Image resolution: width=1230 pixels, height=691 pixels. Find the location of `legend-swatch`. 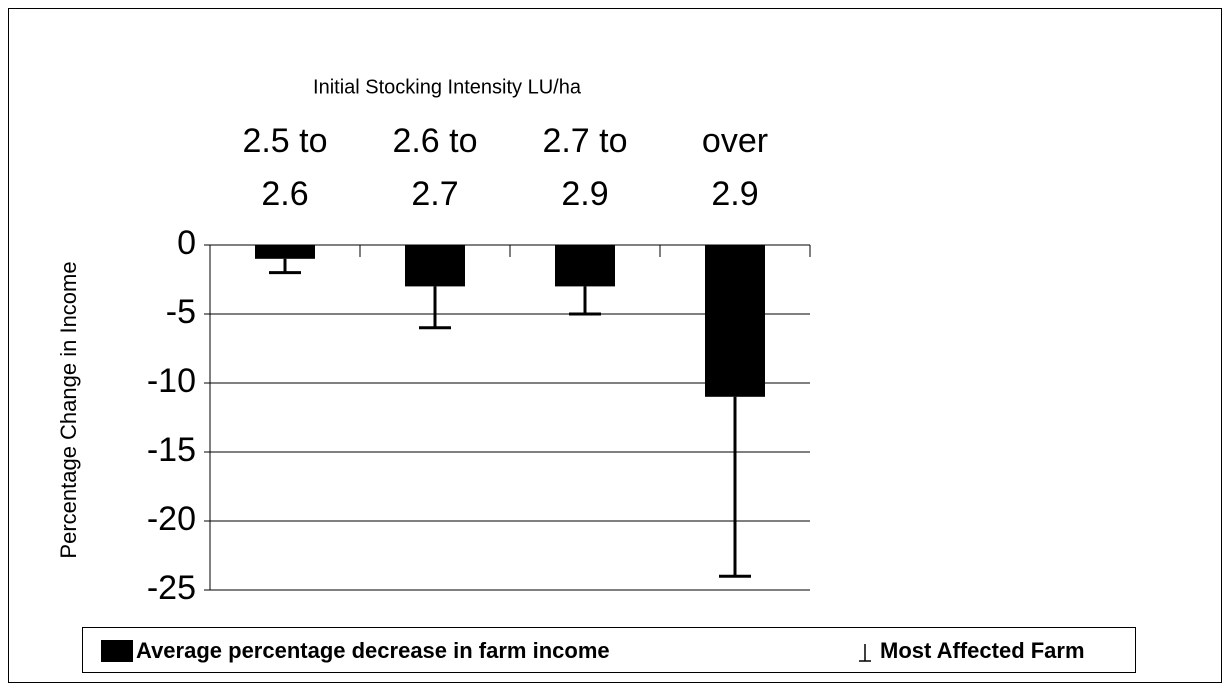

legend-swatch is located at coordinates (117, 651).